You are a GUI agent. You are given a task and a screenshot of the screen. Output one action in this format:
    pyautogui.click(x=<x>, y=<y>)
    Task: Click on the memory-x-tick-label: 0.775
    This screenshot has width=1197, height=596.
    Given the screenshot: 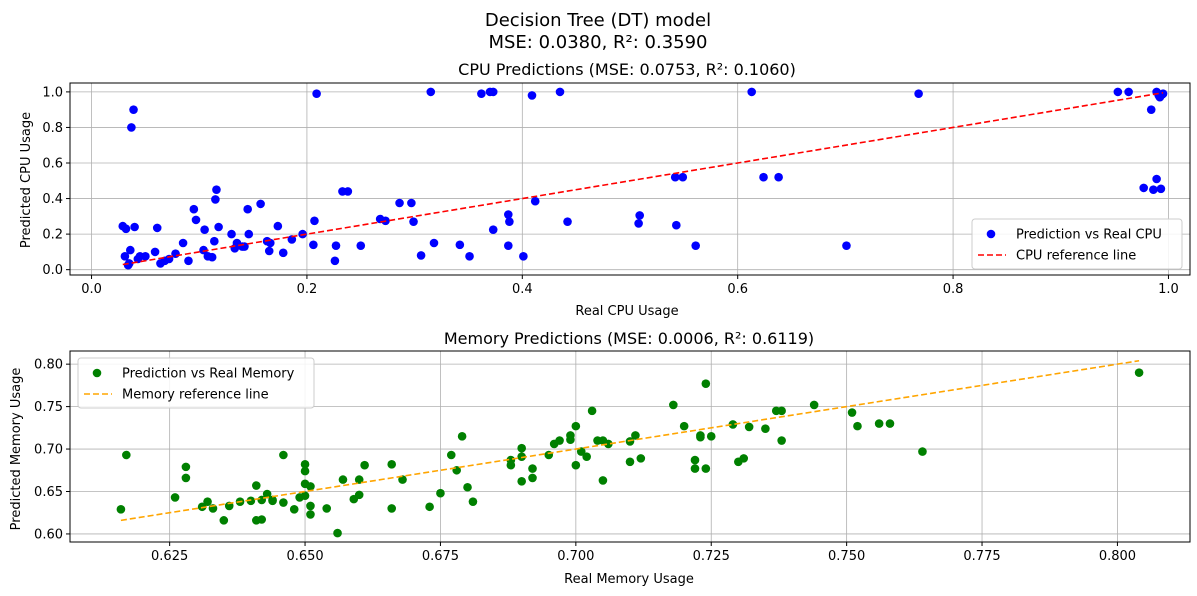 What is the action you would take?
    pyautogui.click(x=981, y=556)
    